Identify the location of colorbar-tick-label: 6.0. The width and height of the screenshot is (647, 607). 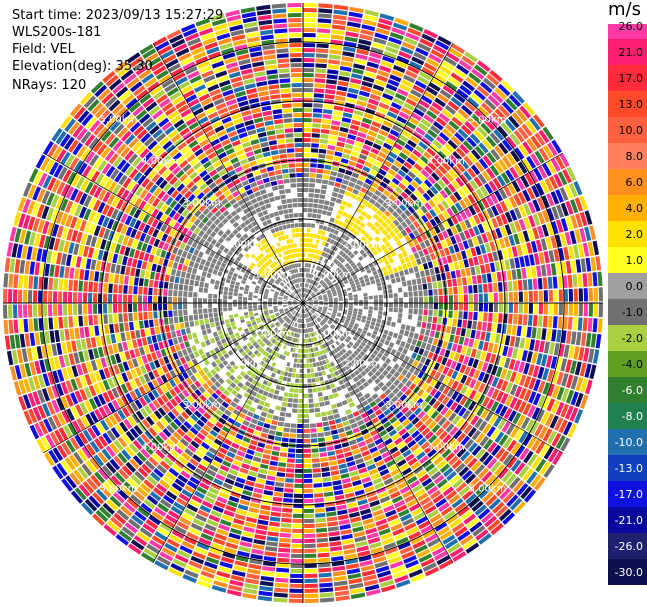
(635, 182).